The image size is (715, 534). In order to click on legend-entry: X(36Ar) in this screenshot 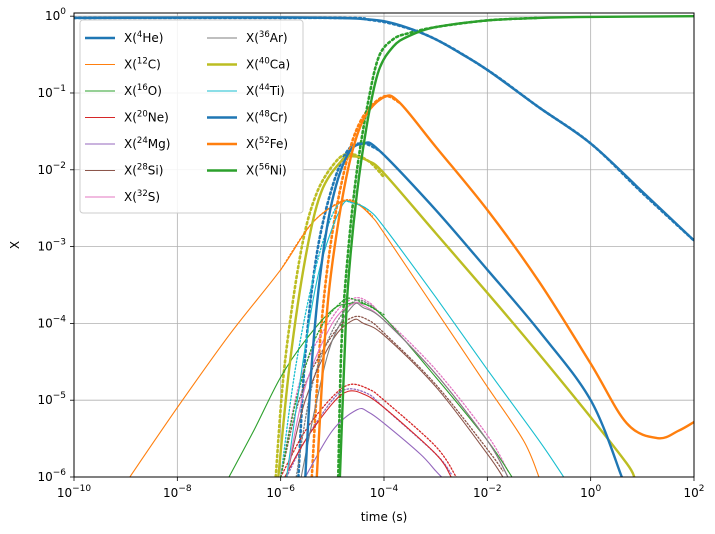, I will do `click(247, 37)`.